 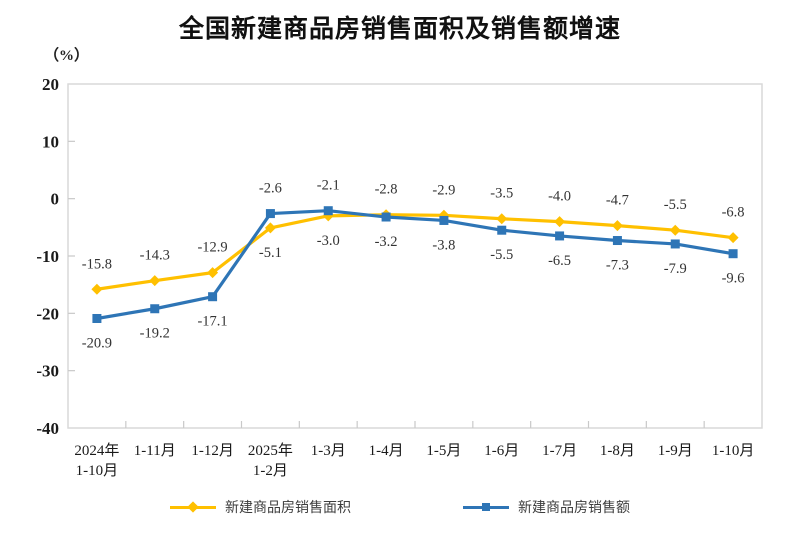 I want to click on data-label: -7.9, so click(x=675, y=269).